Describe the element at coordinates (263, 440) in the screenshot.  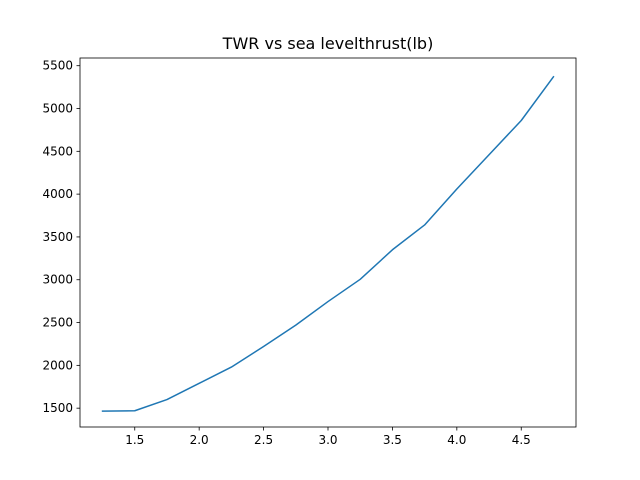
I see `x-tick-label: 2.5` at that location.